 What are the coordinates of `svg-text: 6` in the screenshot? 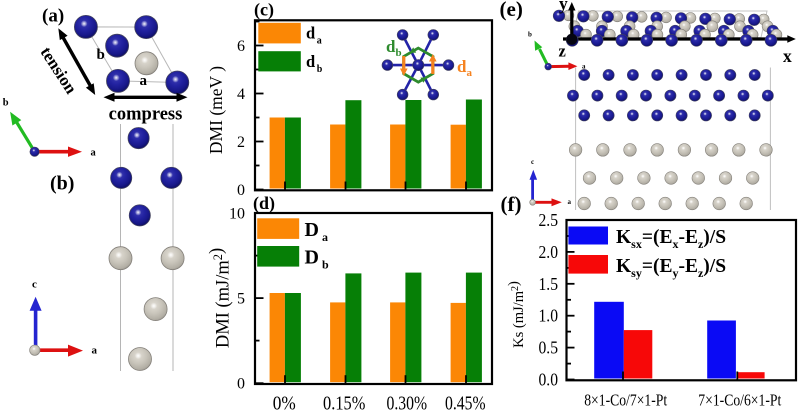 It's located at (241, 46).